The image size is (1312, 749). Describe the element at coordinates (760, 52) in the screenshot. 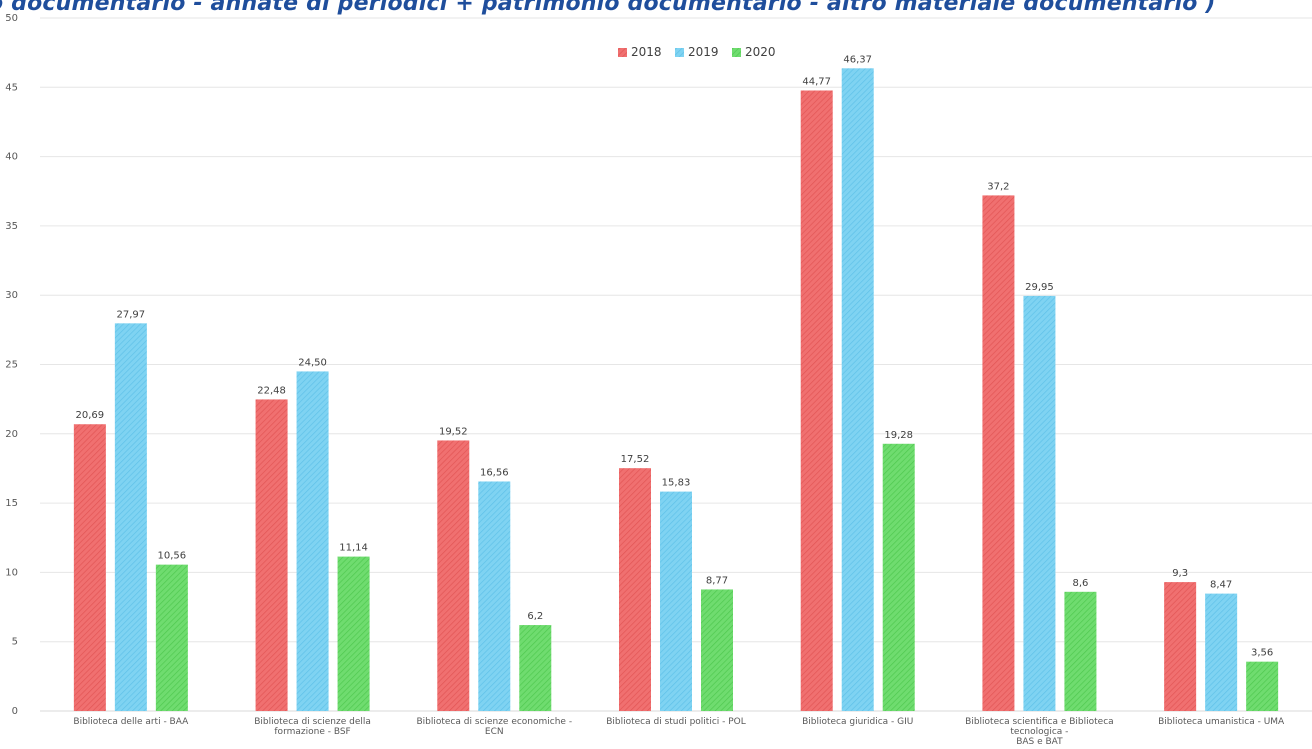

I see `legend-label-2020: 2020` at that location.